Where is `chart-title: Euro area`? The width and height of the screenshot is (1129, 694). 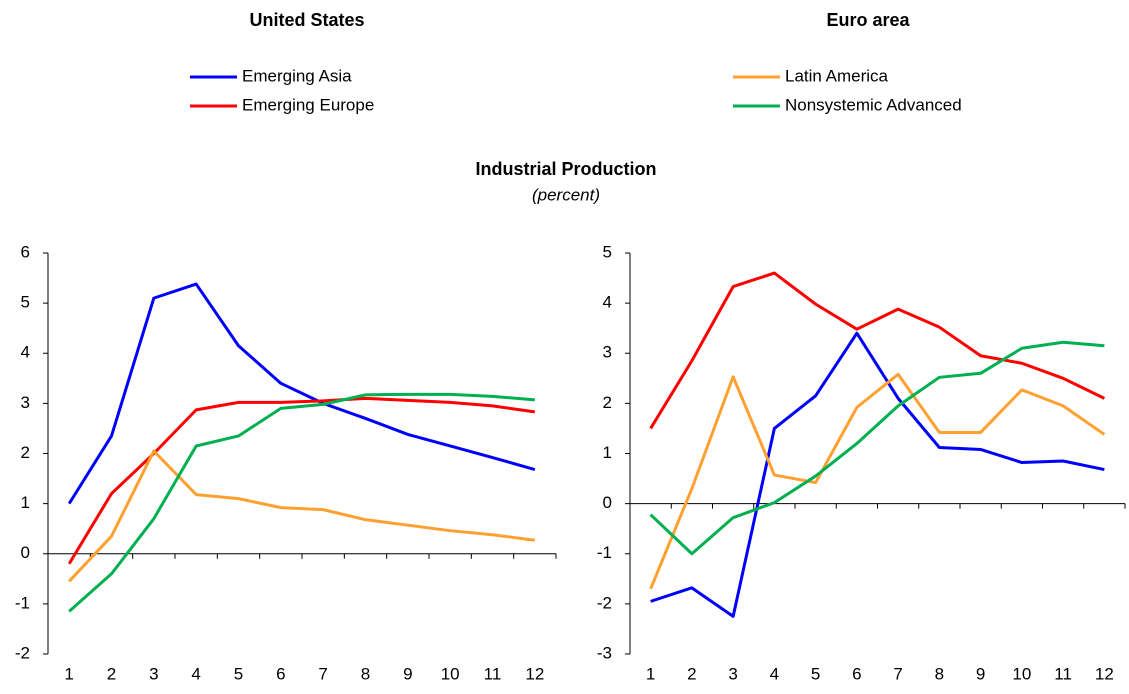
chart-title: Euro area is located at coordinates (868, 20).